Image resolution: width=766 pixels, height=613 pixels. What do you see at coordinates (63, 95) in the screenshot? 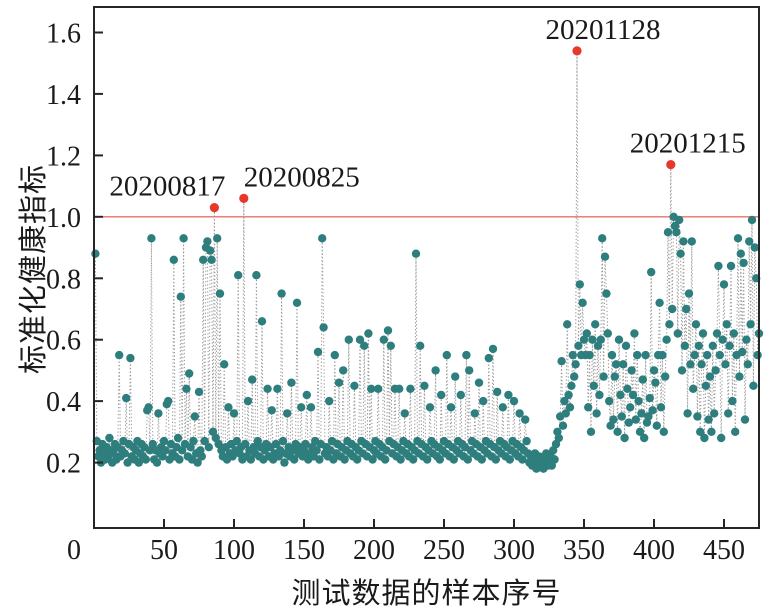
I see `y-tick-label: 1.4` at bounding box center [63, 95].